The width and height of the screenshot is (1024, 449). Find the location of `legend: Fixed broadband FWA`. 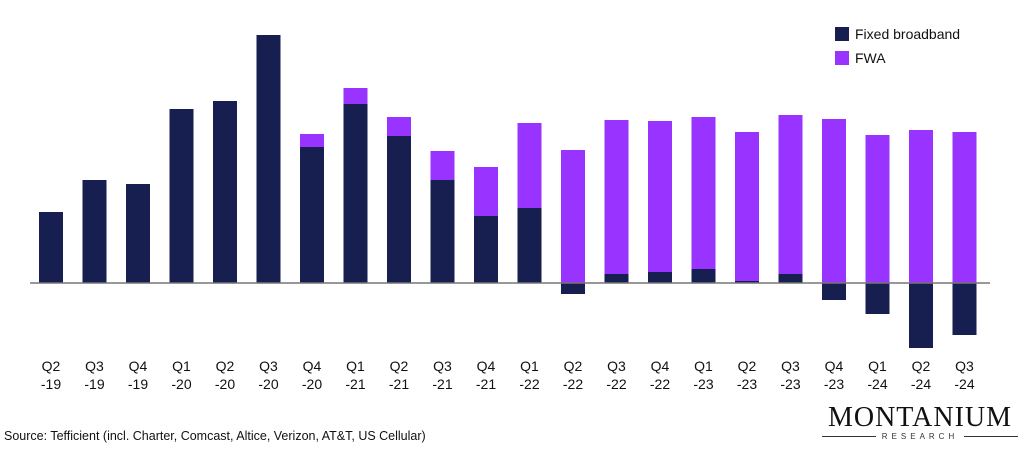

legend: Fixed broadband FWA is located at coordinates (897, 46).